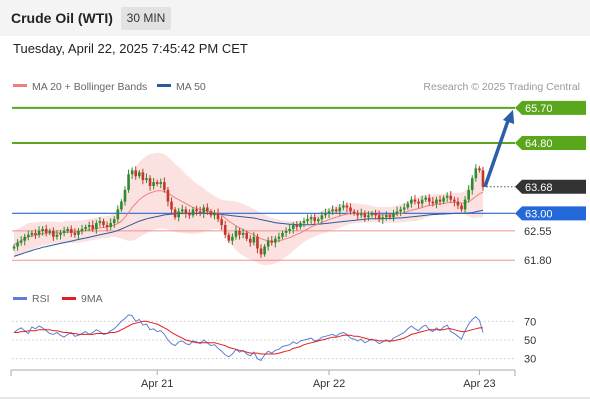 This screenshot has width=590, height=400. Describe the element at coordinates (329, 384) in the screenshot. I see `x-tick-label: Apr 22` at that location.